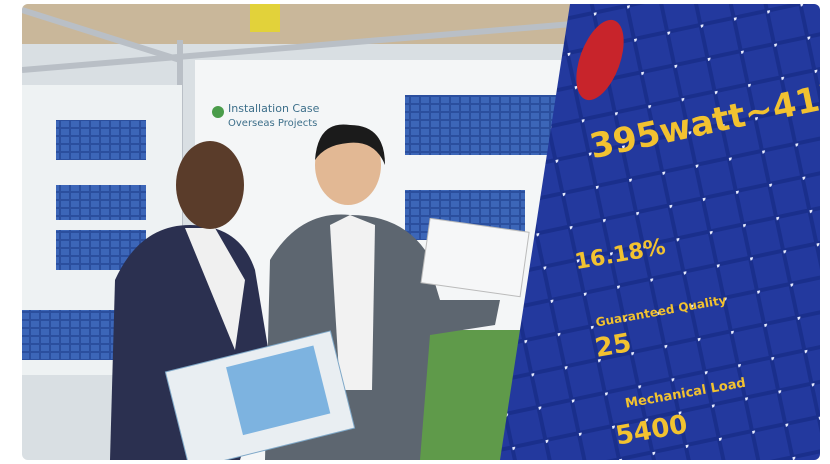 This screenshot has width=830, height=464. What do you see at coordinates (600, 60) in the screenshot?
I see `panel-badge` at bounding box center [600, 60].